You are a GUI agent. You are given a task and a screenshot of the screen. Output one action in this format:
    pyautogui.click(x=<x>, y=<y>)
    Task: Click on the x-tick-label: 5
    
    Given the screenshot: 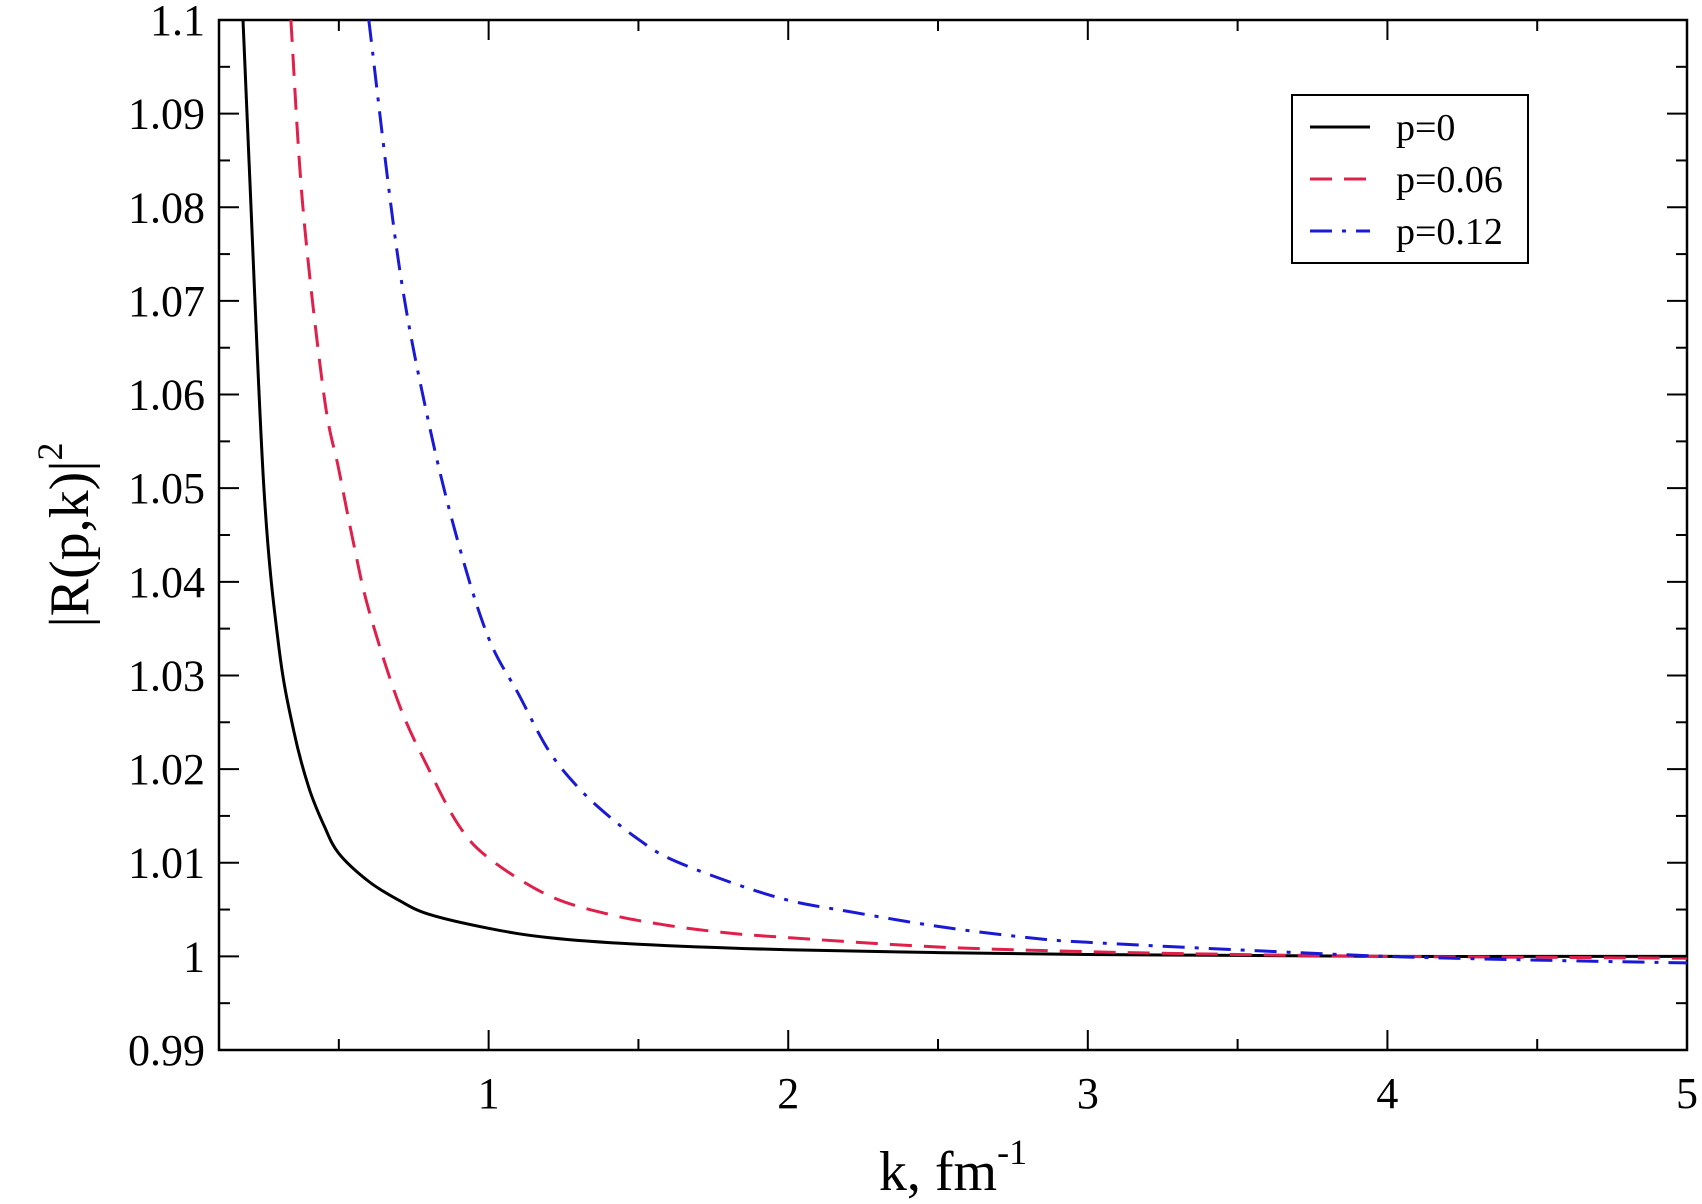 What is the action you would take?
    pyautogui.click(x=1687, y=1093)
    